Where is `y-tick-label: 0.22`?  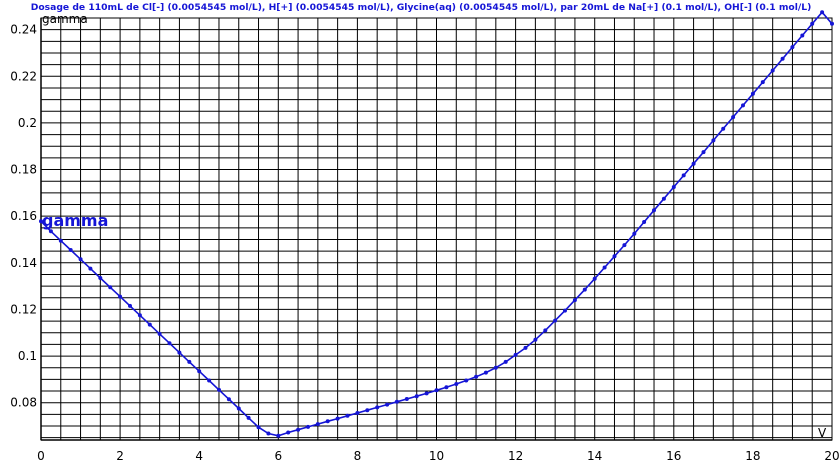
y-tick-label: 0.22 is located at coordinates (23, 76).